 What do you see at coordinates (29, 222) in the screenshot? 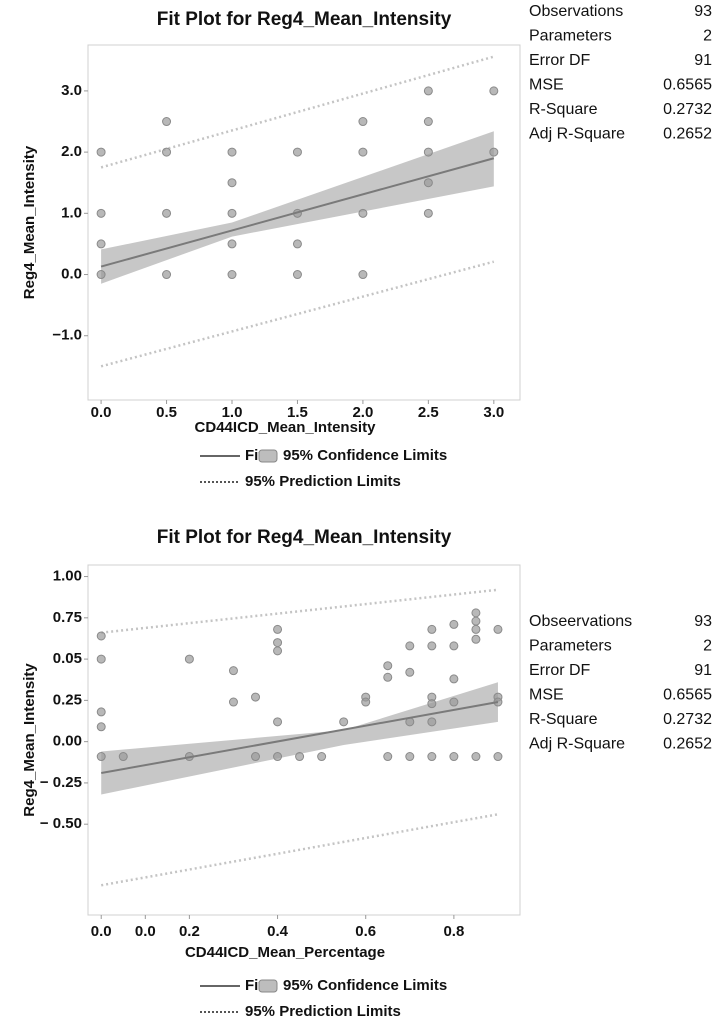
I see `y-axis-label: Reg4_Mean_Intensity` at bounding box center [29, 222].